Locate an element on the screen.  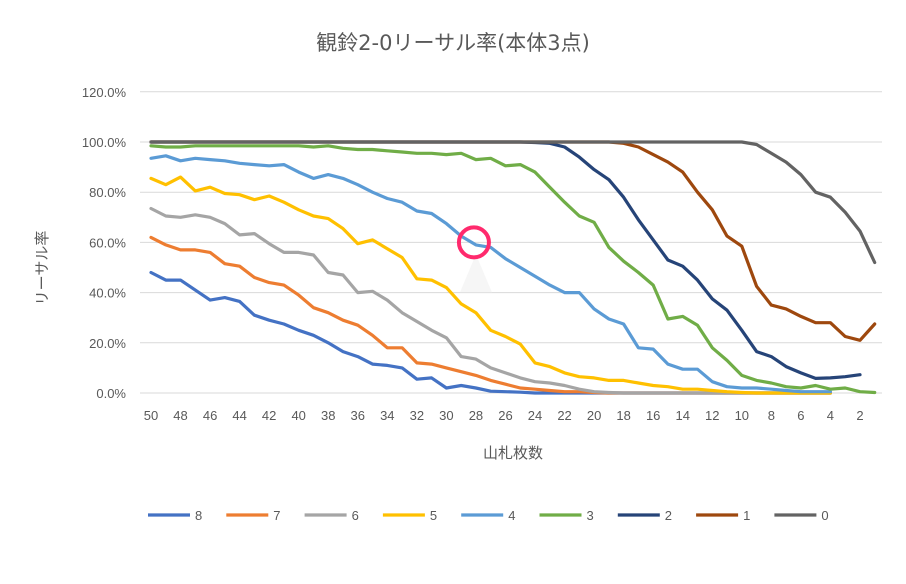
y-tick-label: 60.0% is located at coordinates (107, 242).